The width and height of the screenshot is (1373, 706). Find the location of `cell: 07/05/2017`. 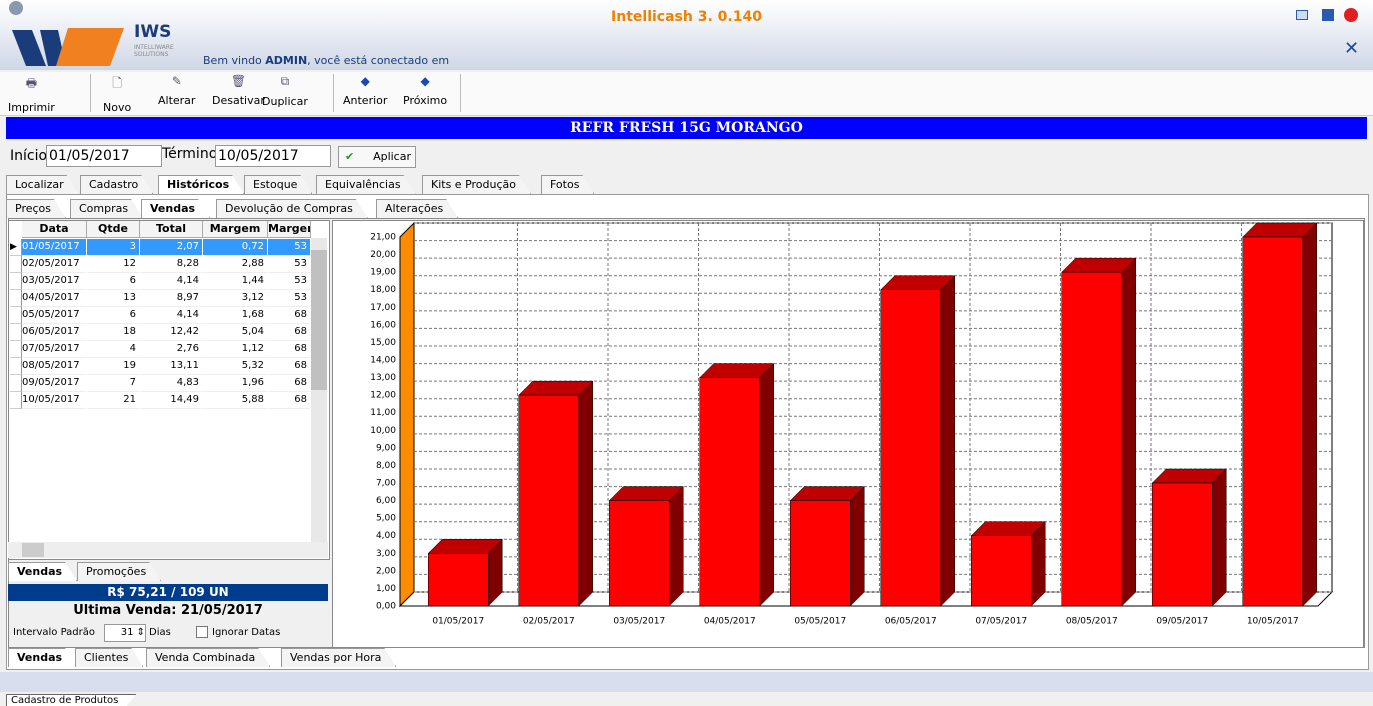

cell: 07/05/2017 is located at coordinates (54, 349).